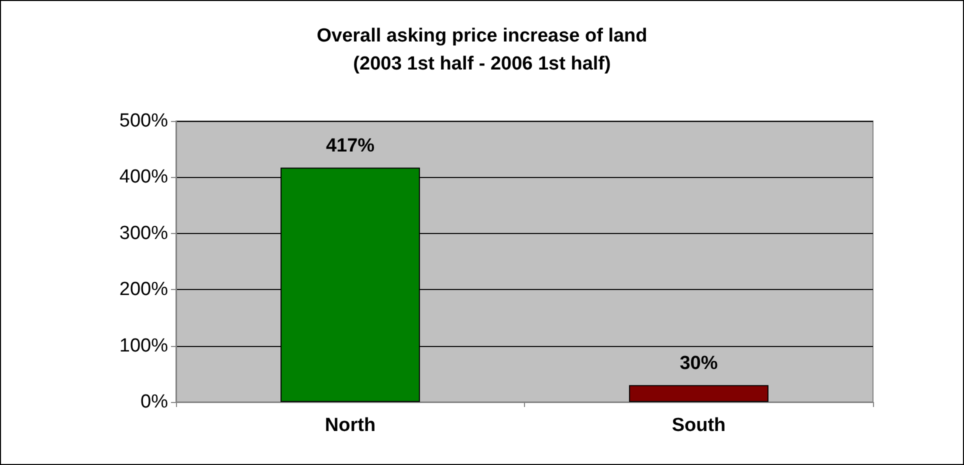  What do you see at coordinates (350, 146) in the screenshot?
I see `data-label: 417%` at bounding box center [350, 146].